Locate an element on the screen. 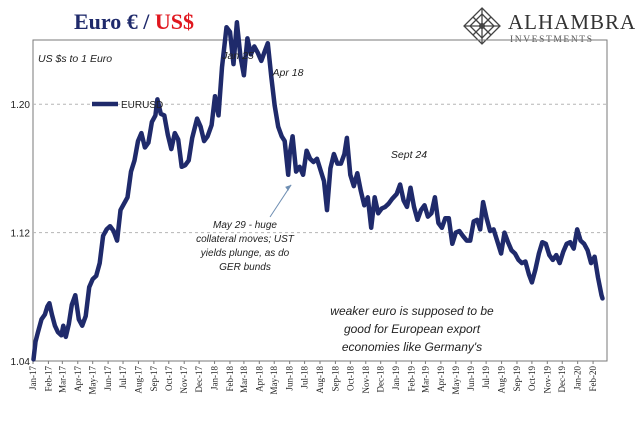  x-tick-label: Nov-17 is located at coordinates (184, 380).